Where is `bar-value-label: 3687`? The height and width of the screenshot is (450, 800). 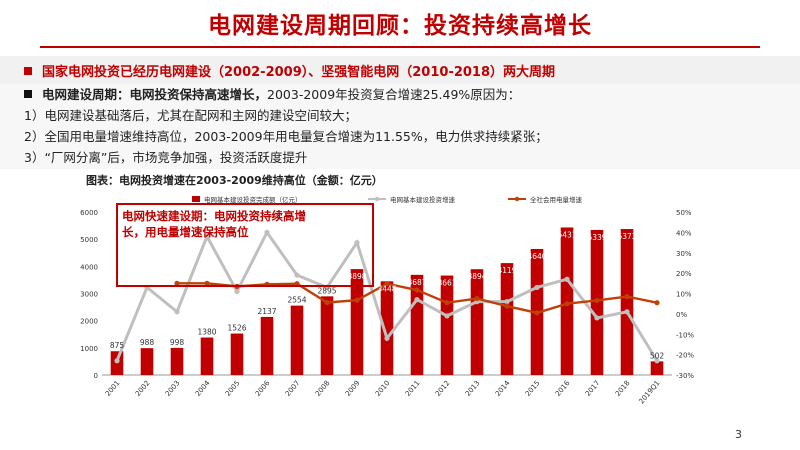
bar-value-label: 3687 is located at coordinates (416, 282).